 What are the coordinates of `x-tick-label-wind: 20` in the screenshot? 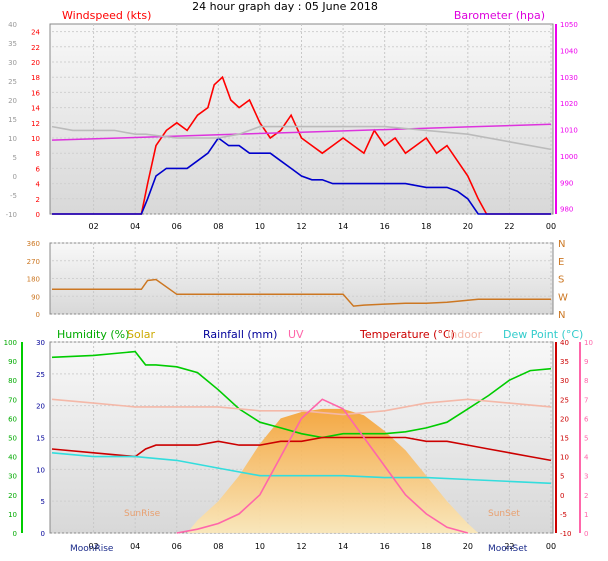 It's located at (468, 226).